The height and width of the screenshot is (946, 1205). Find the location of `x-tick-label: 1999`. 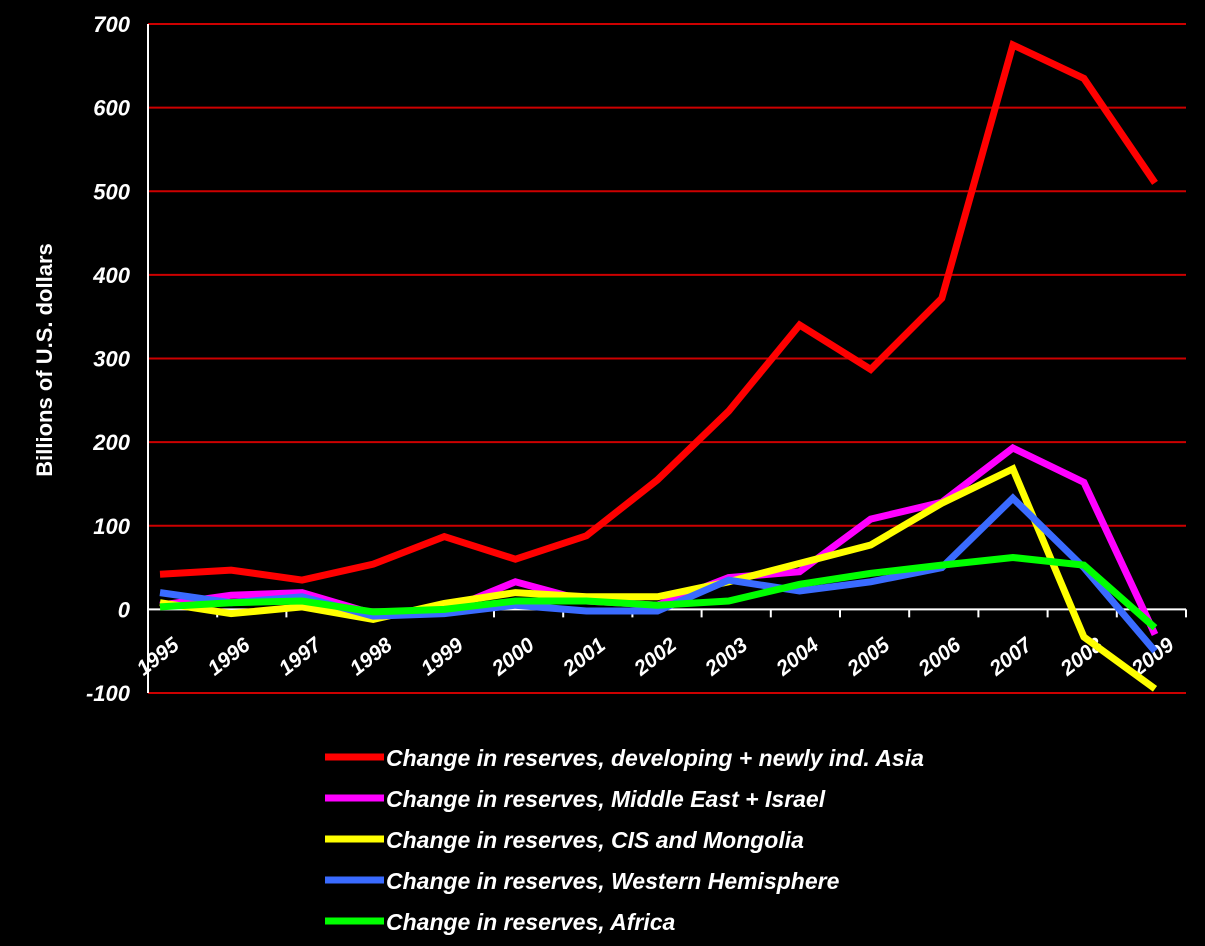

x-tick-label: 1999 is located at coordinates (442, 656).